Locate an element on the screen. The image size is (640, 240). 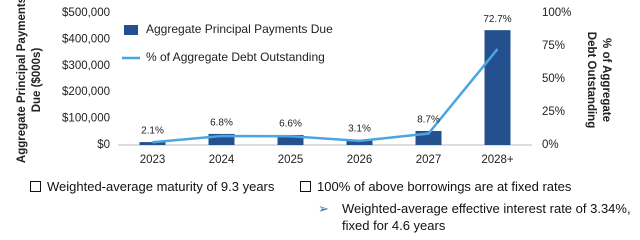
x-tick-label: 2028+ is located at coordinates (497, 160).